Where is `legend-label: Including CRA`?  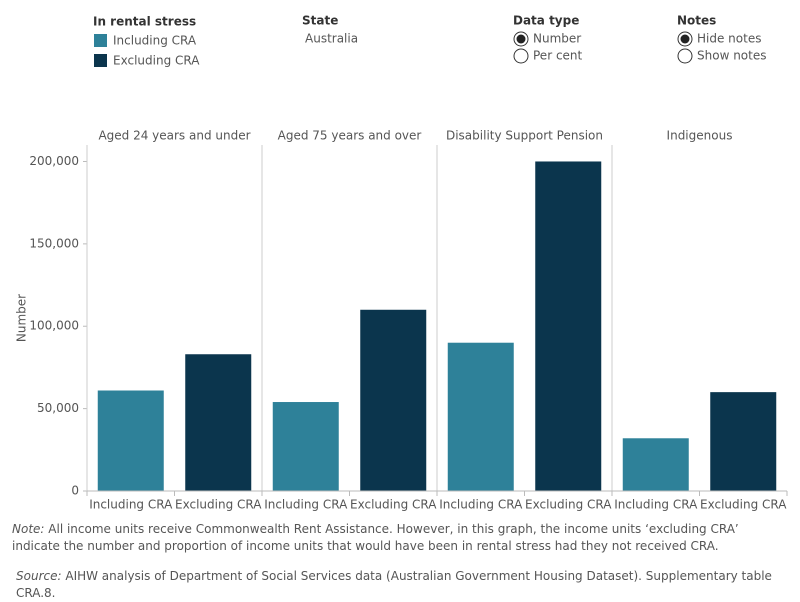
legend-label: Including CRA is located at coordinates (155, 41).